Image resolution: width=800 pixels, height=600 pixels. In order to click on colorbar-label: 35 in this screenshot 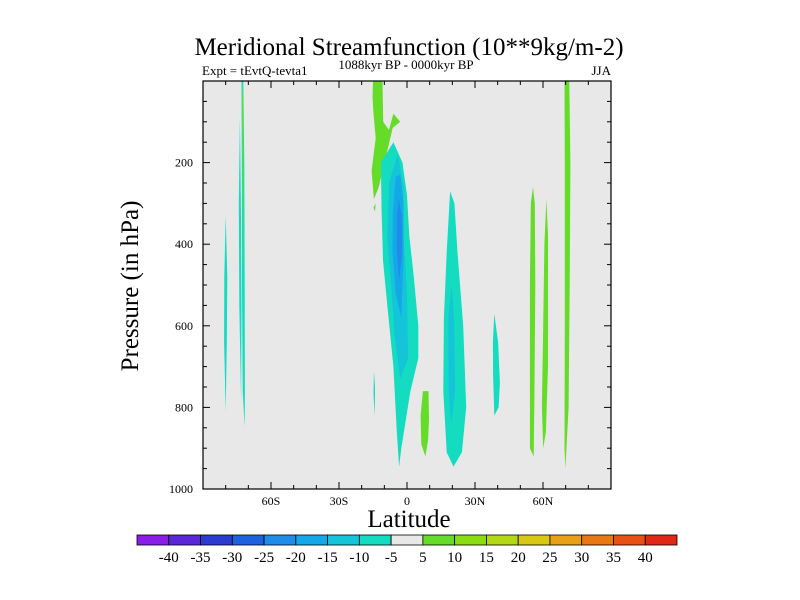, I will do `click(613, 558)`.